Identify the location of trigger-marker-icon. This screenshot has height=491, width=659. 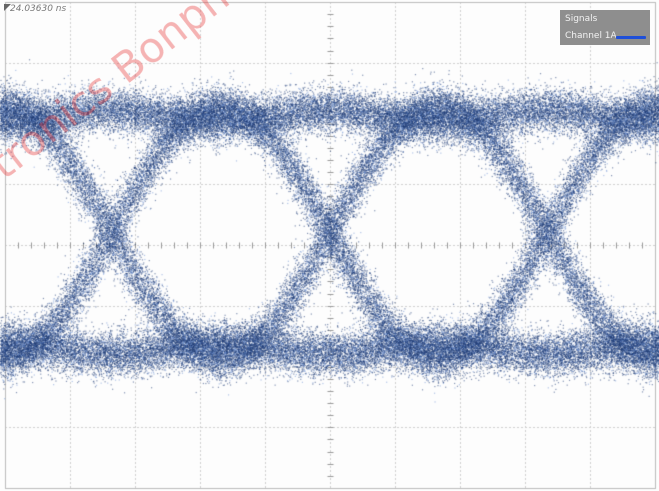
(7, 7).